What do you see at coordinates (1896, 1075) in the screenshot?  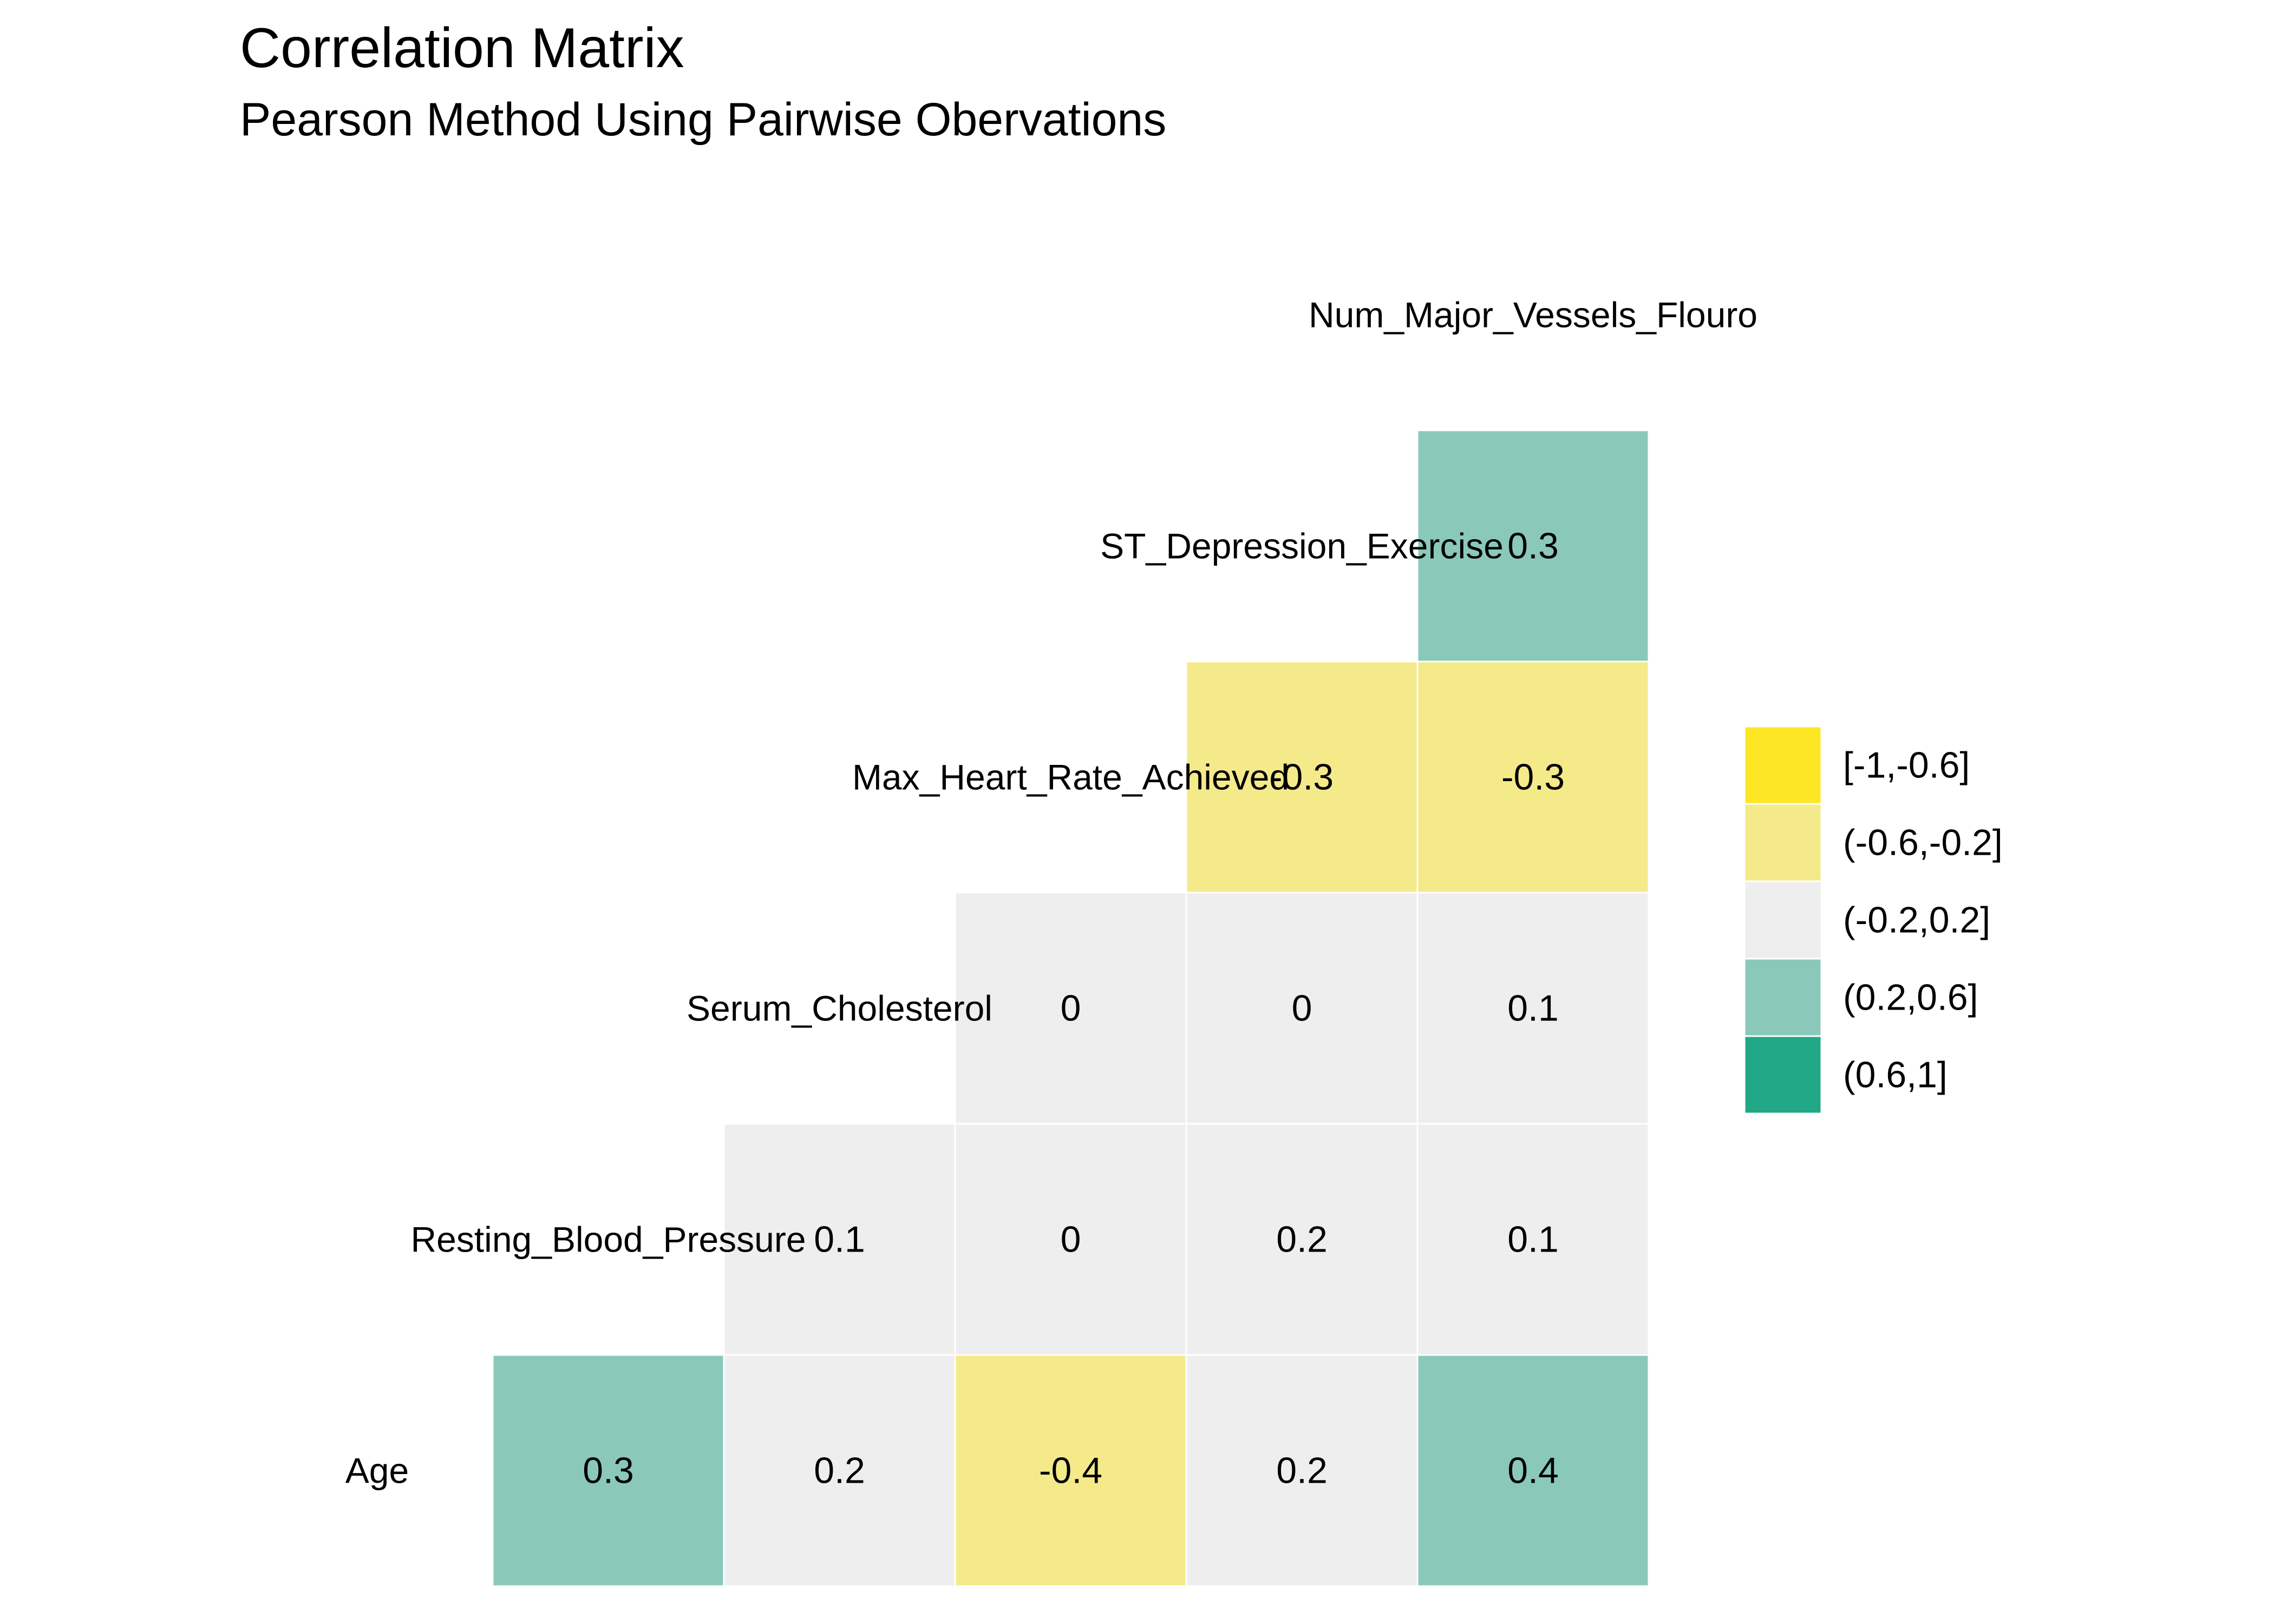 I see `legend-label: (0.6,1]` at bounding box center [1896, 1075].